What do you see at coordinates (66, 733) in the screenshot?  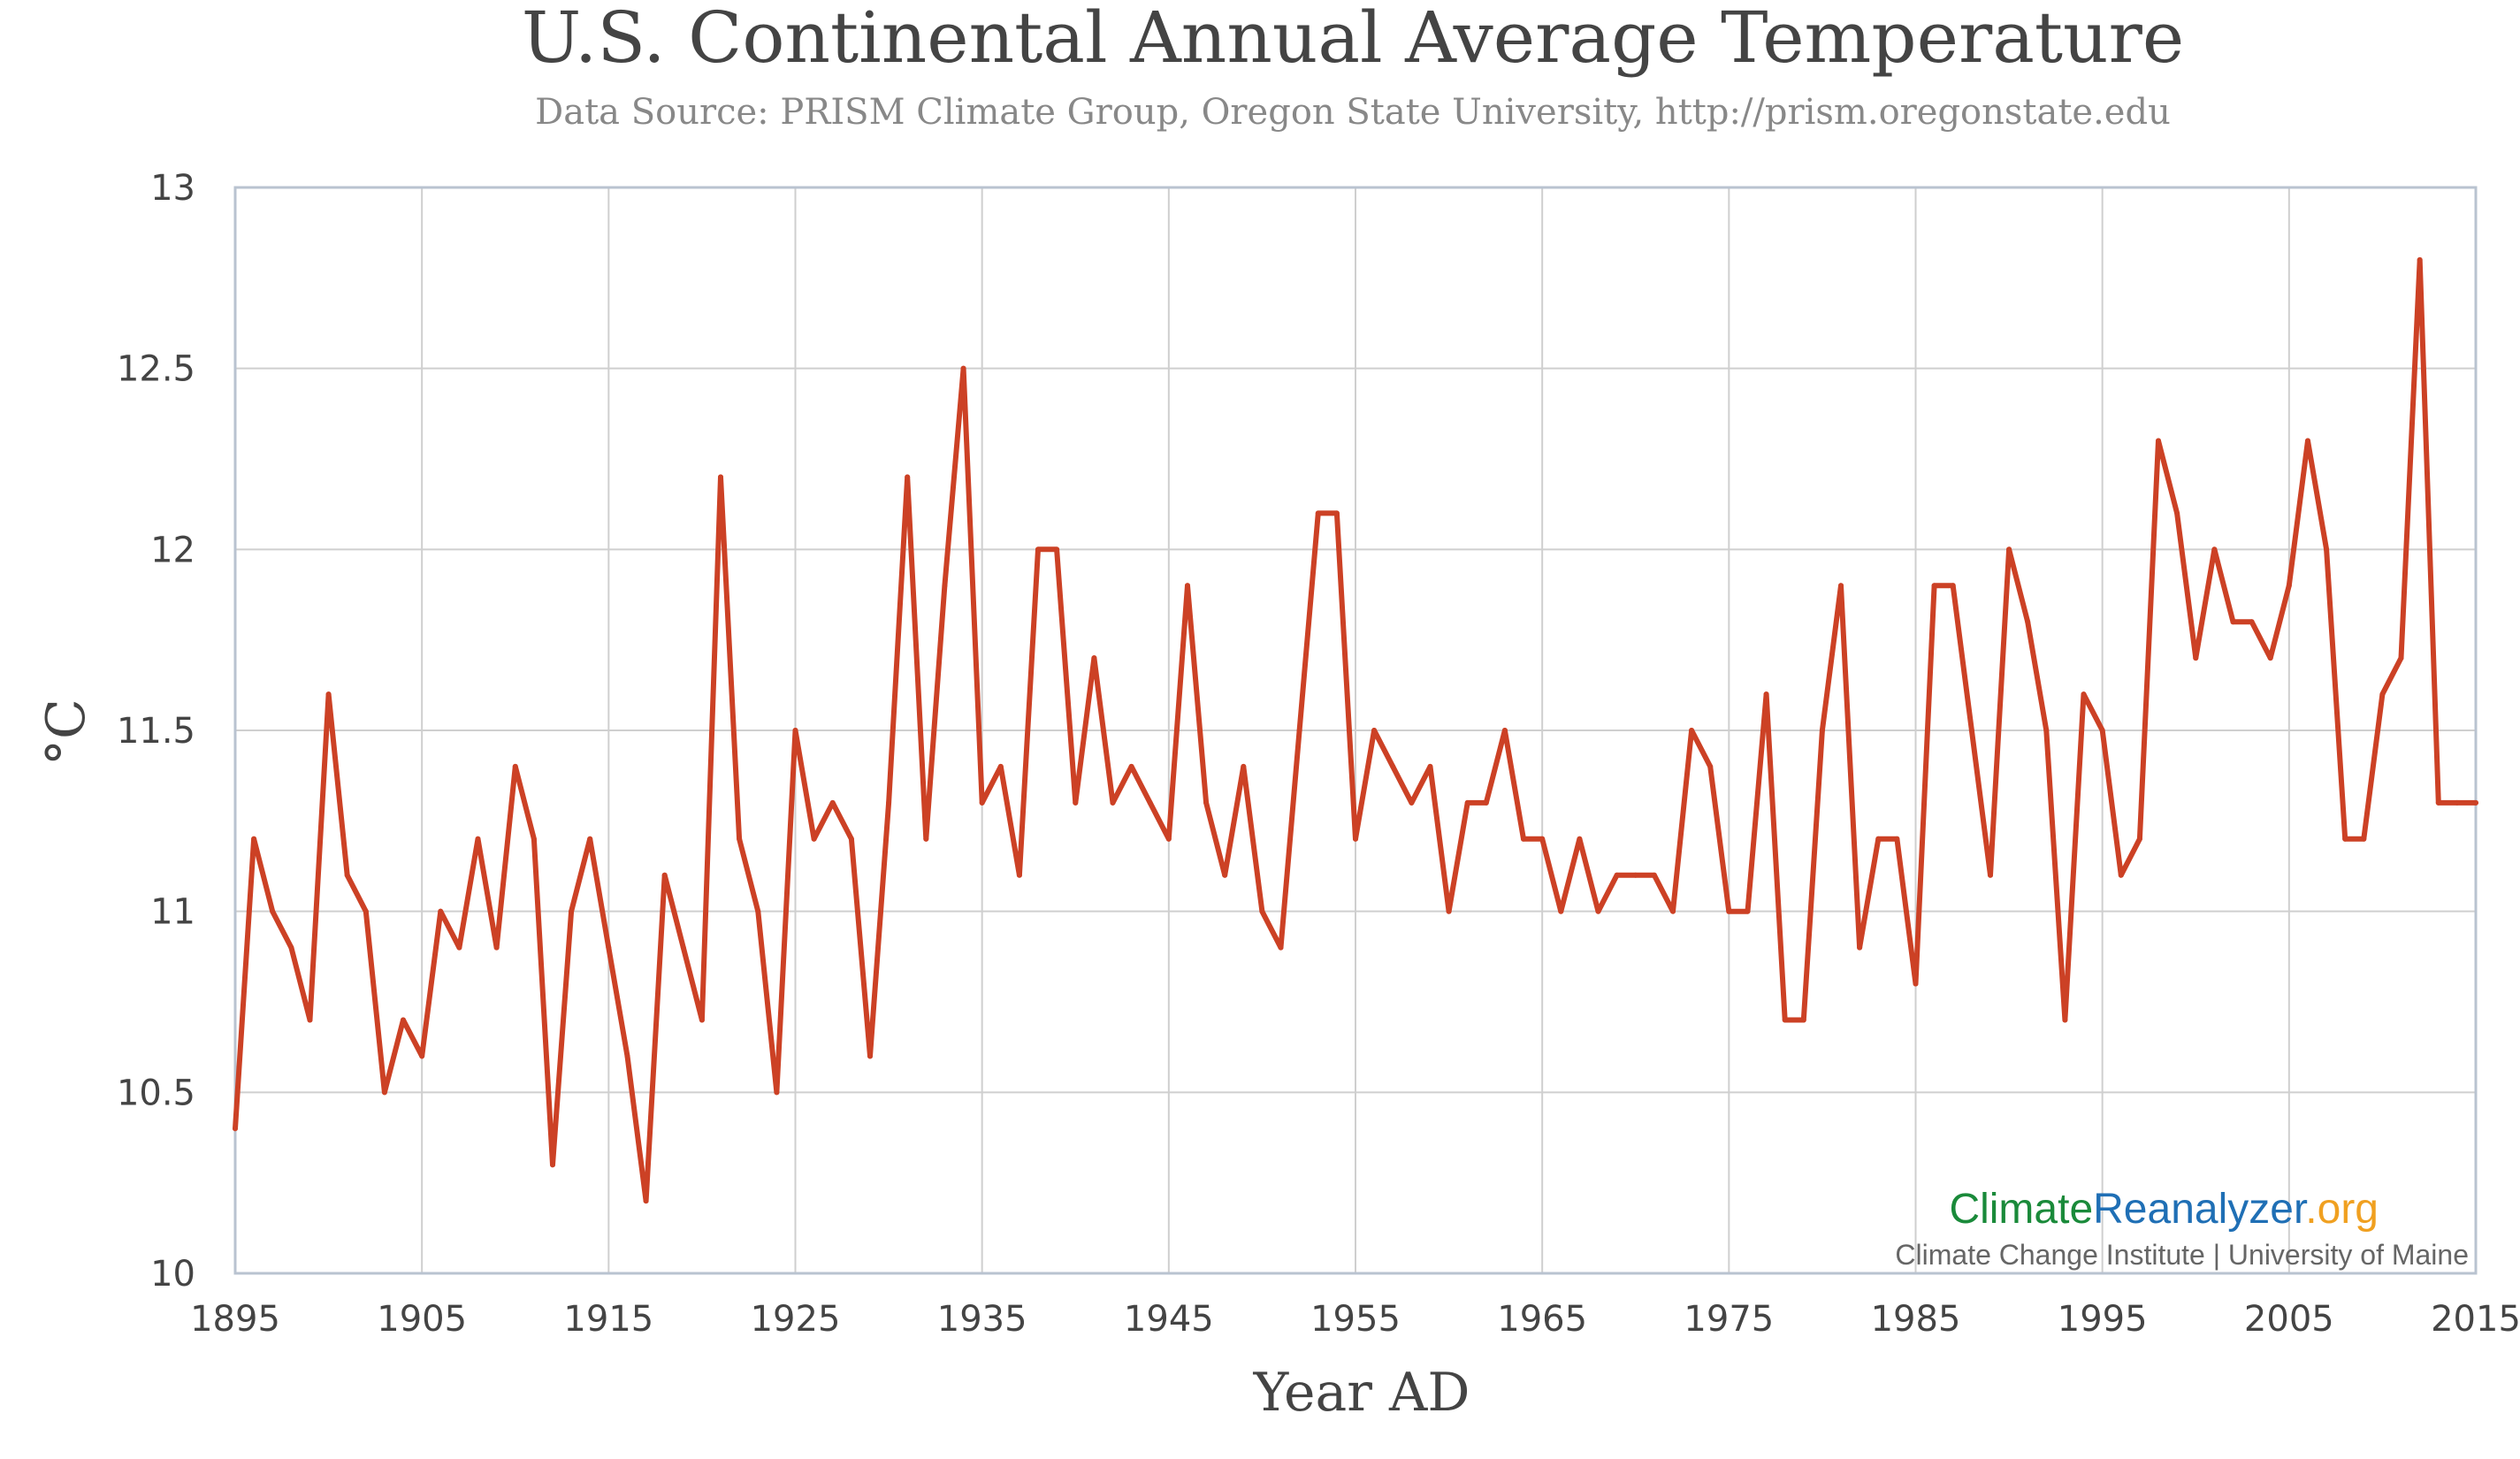 I see `y-axis-title: °C` at bounding box center [66, 733].